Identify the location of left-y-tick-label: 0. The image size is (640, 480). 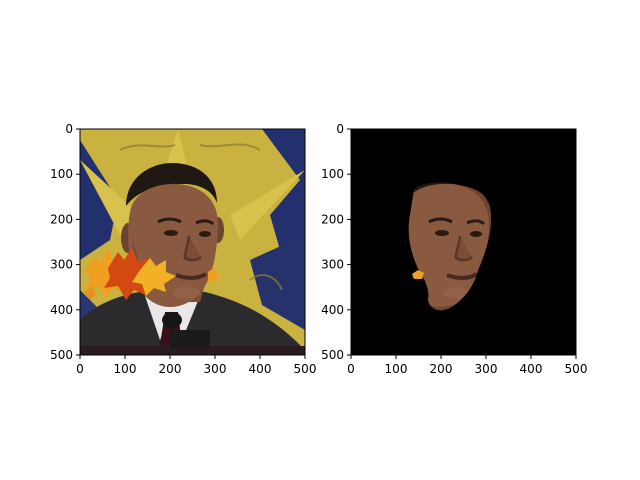
(69, 129).